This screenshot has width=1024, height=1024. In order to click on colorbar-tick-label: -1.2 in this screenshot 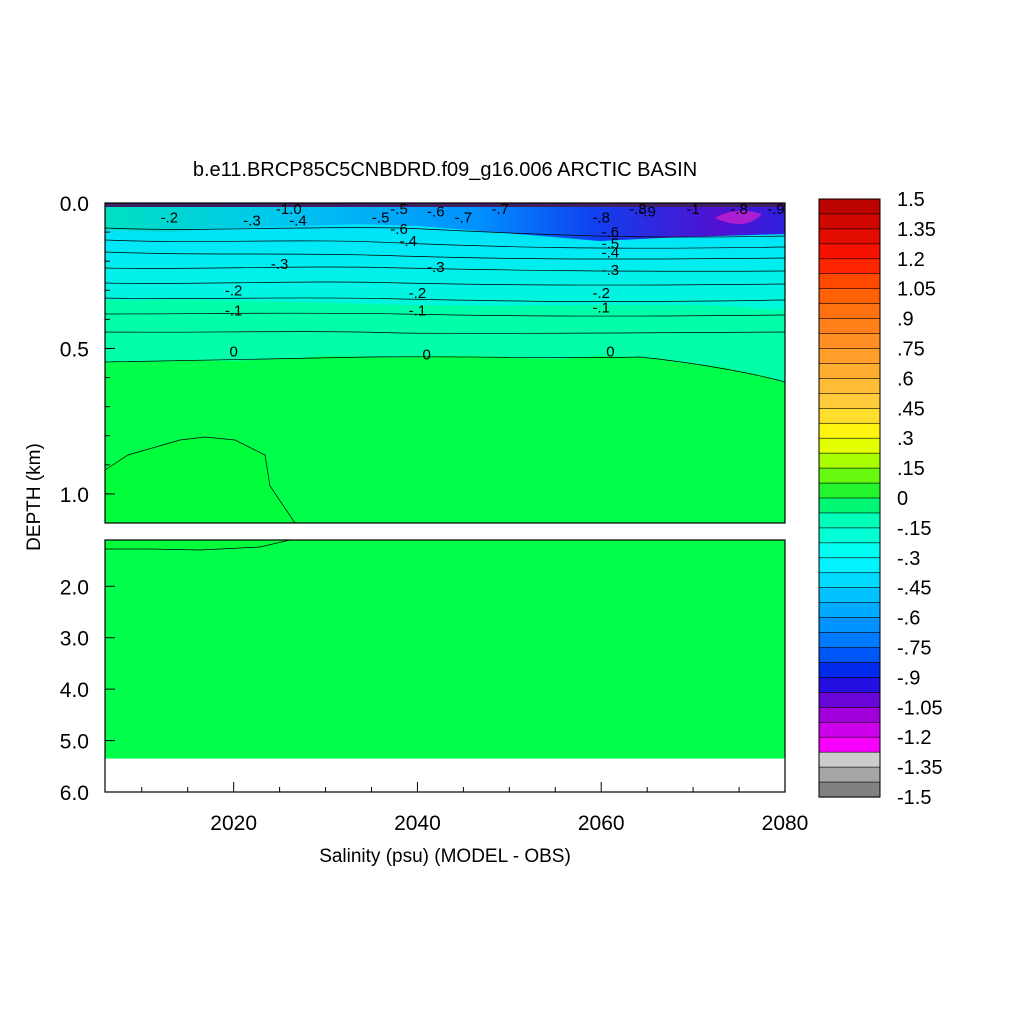, I will do `click(914, 738)`.